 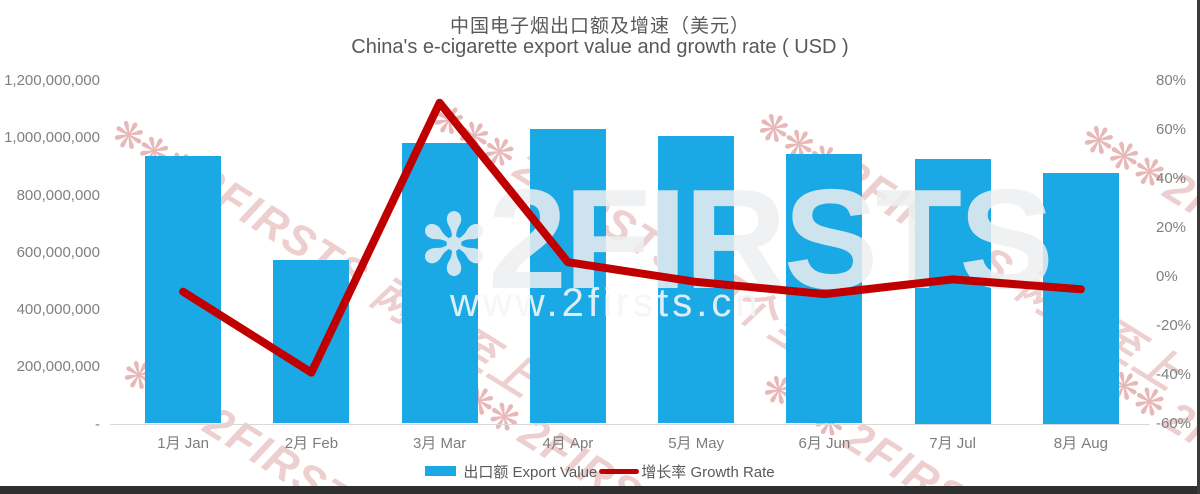 I want to click on legend: 出口额 Export Value 增长率 Growth Rate, so click(x=600, y=471).